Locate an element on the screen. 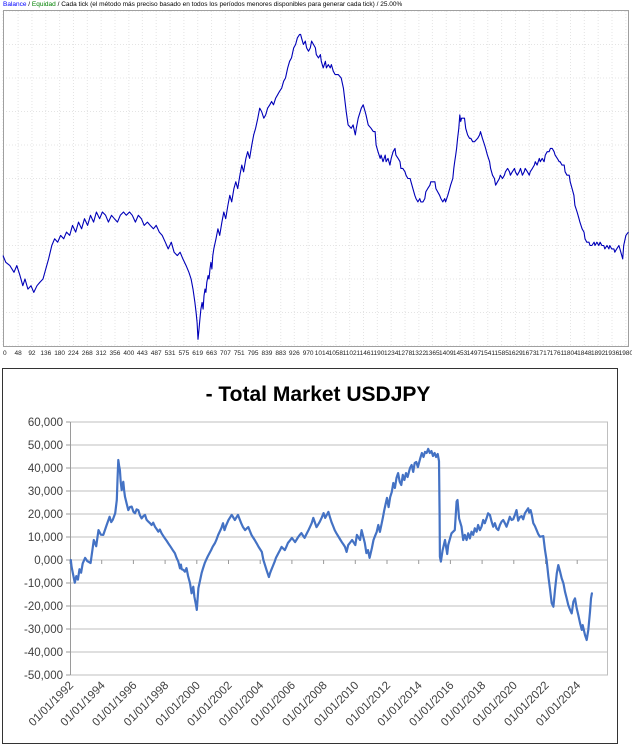 The width and height of the screenshot is (632, 746). y-tick-label: 10,000 is located at coordinates (45, 538).